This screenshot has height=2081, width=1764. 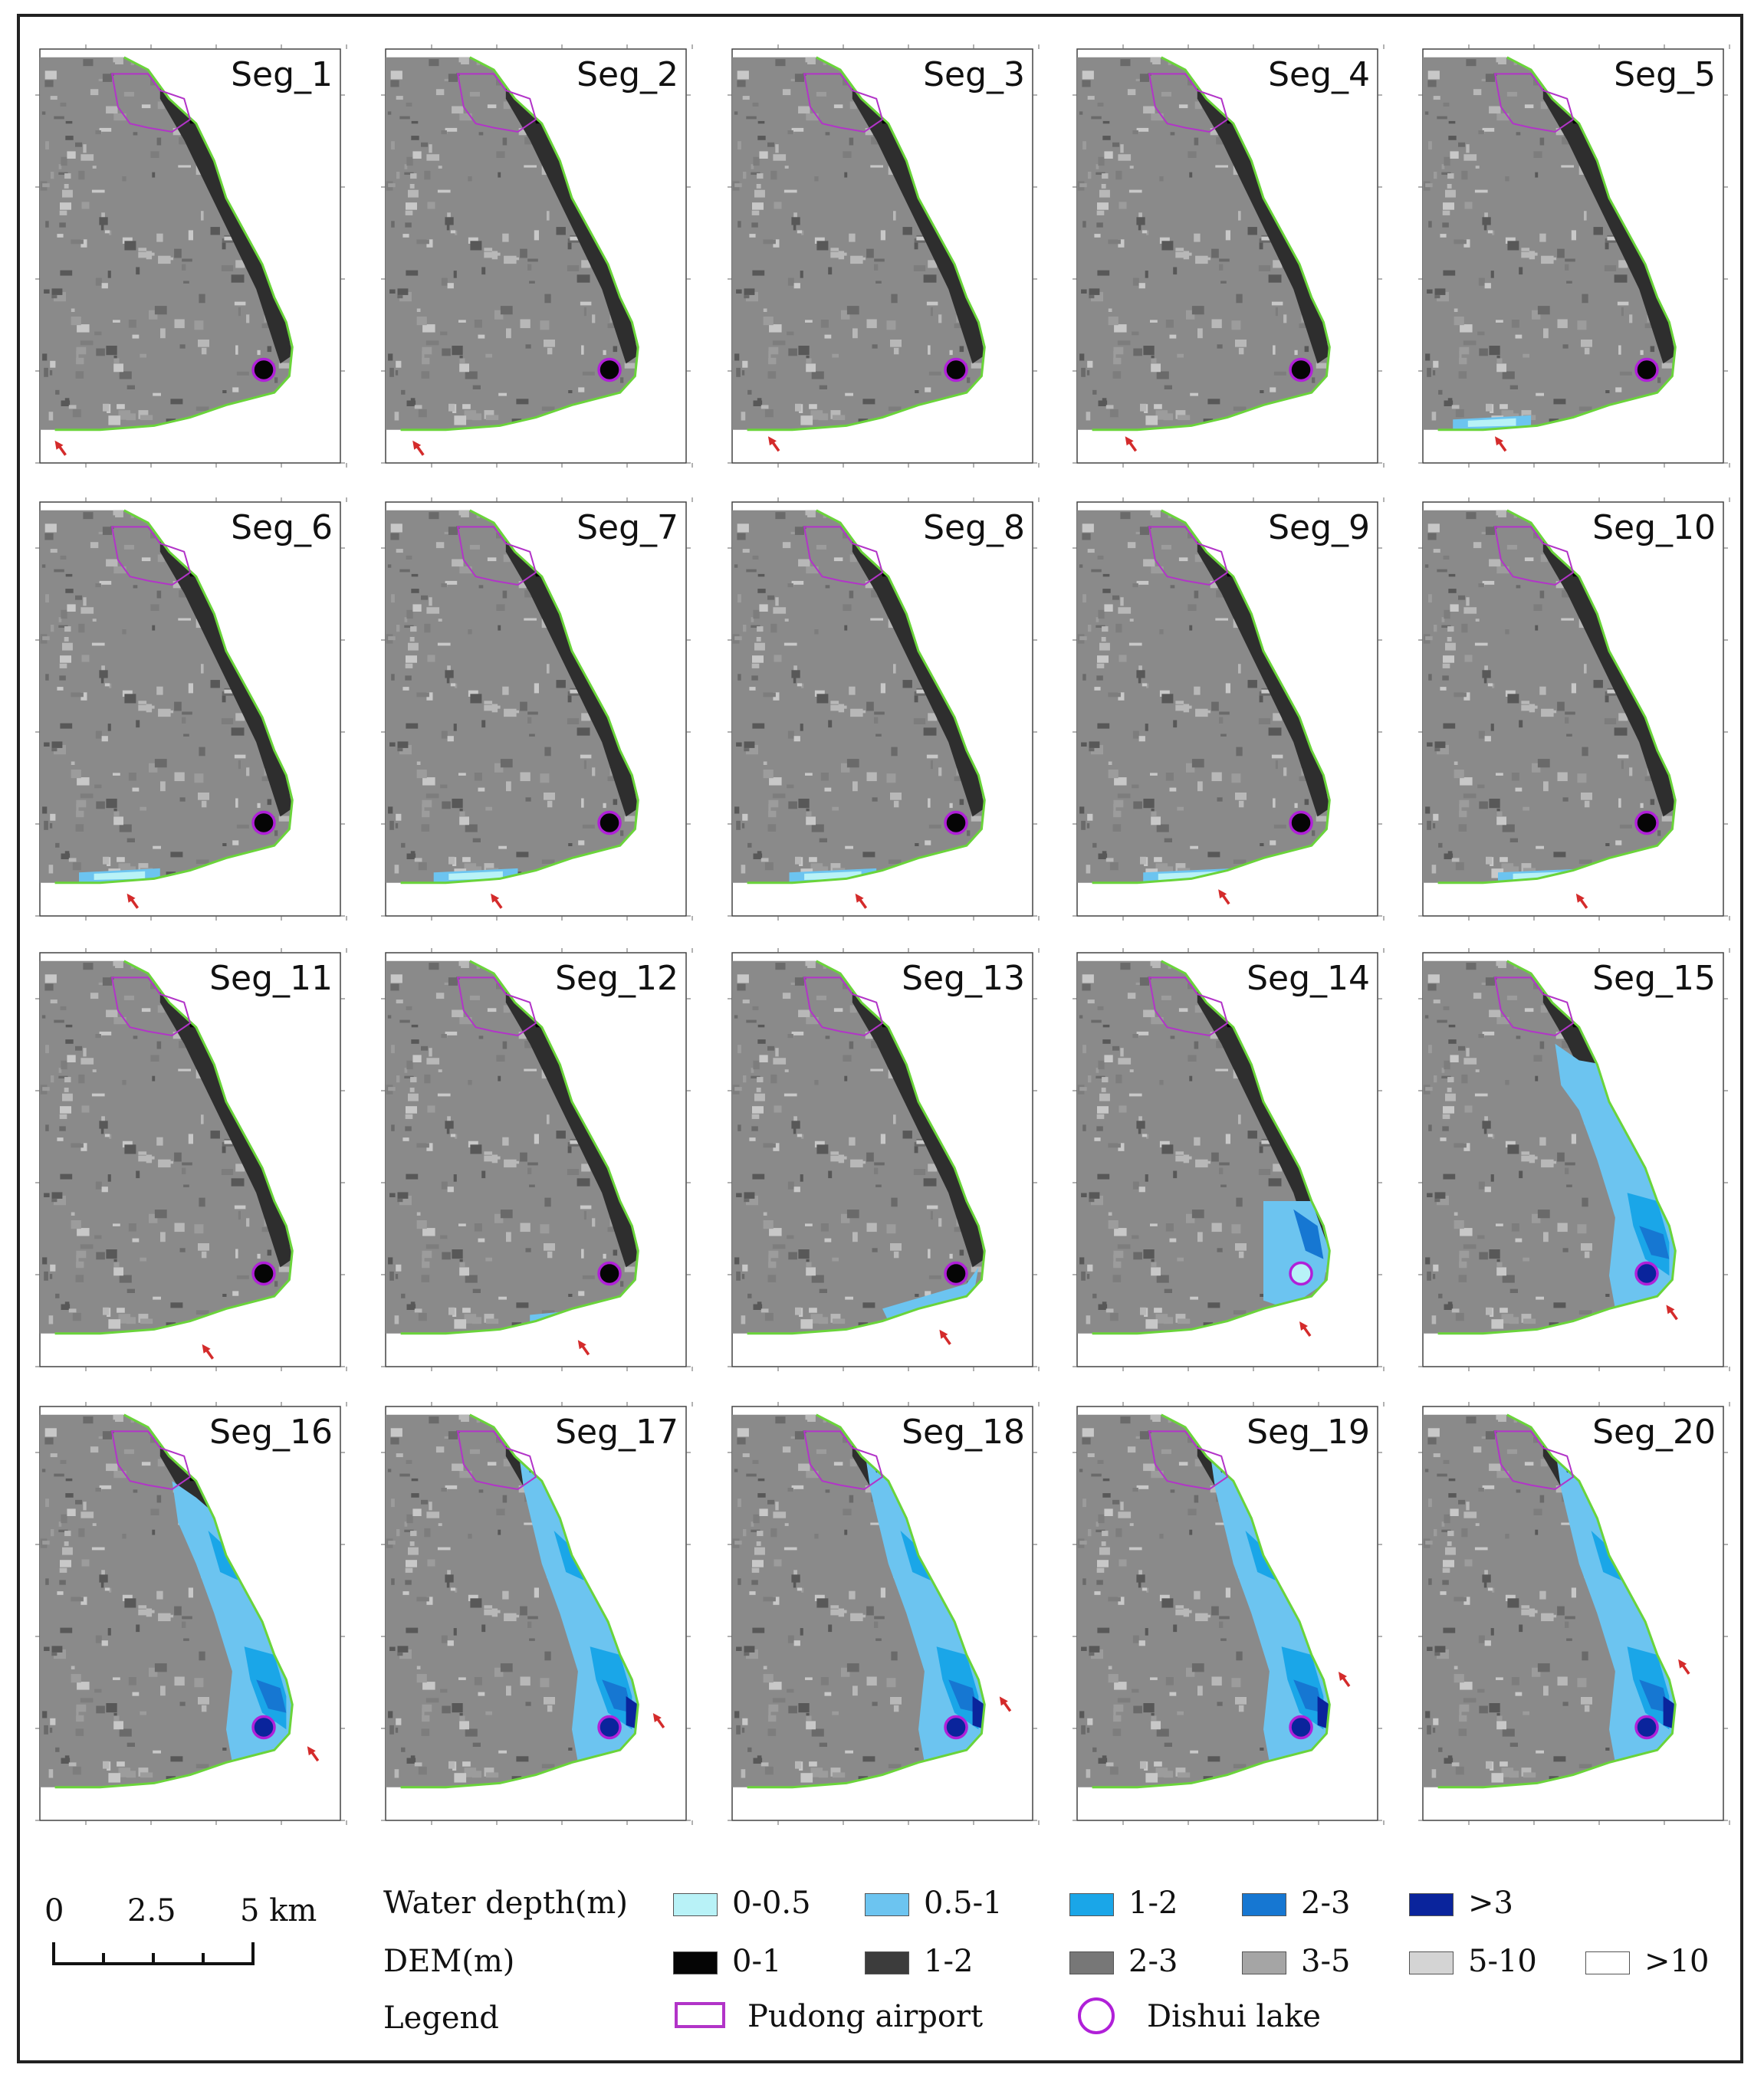 I want to click on map-panel: Seg_11, so click(x=191, y=1159).